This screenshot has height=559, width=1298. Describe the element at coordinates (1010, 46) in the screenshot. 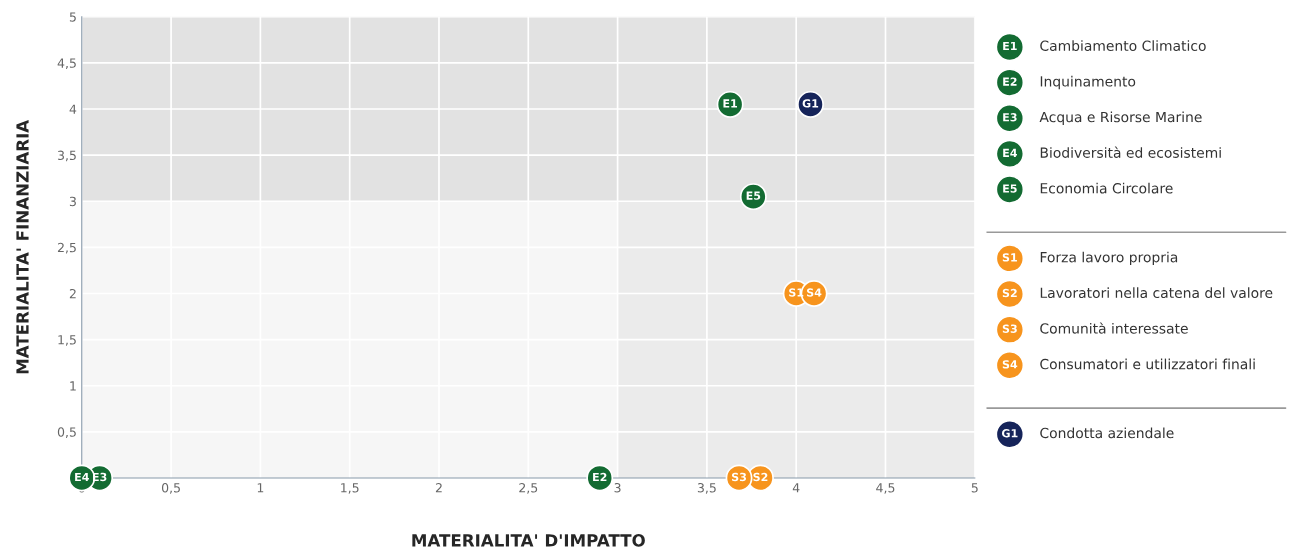

I see `text: E1` at that location.